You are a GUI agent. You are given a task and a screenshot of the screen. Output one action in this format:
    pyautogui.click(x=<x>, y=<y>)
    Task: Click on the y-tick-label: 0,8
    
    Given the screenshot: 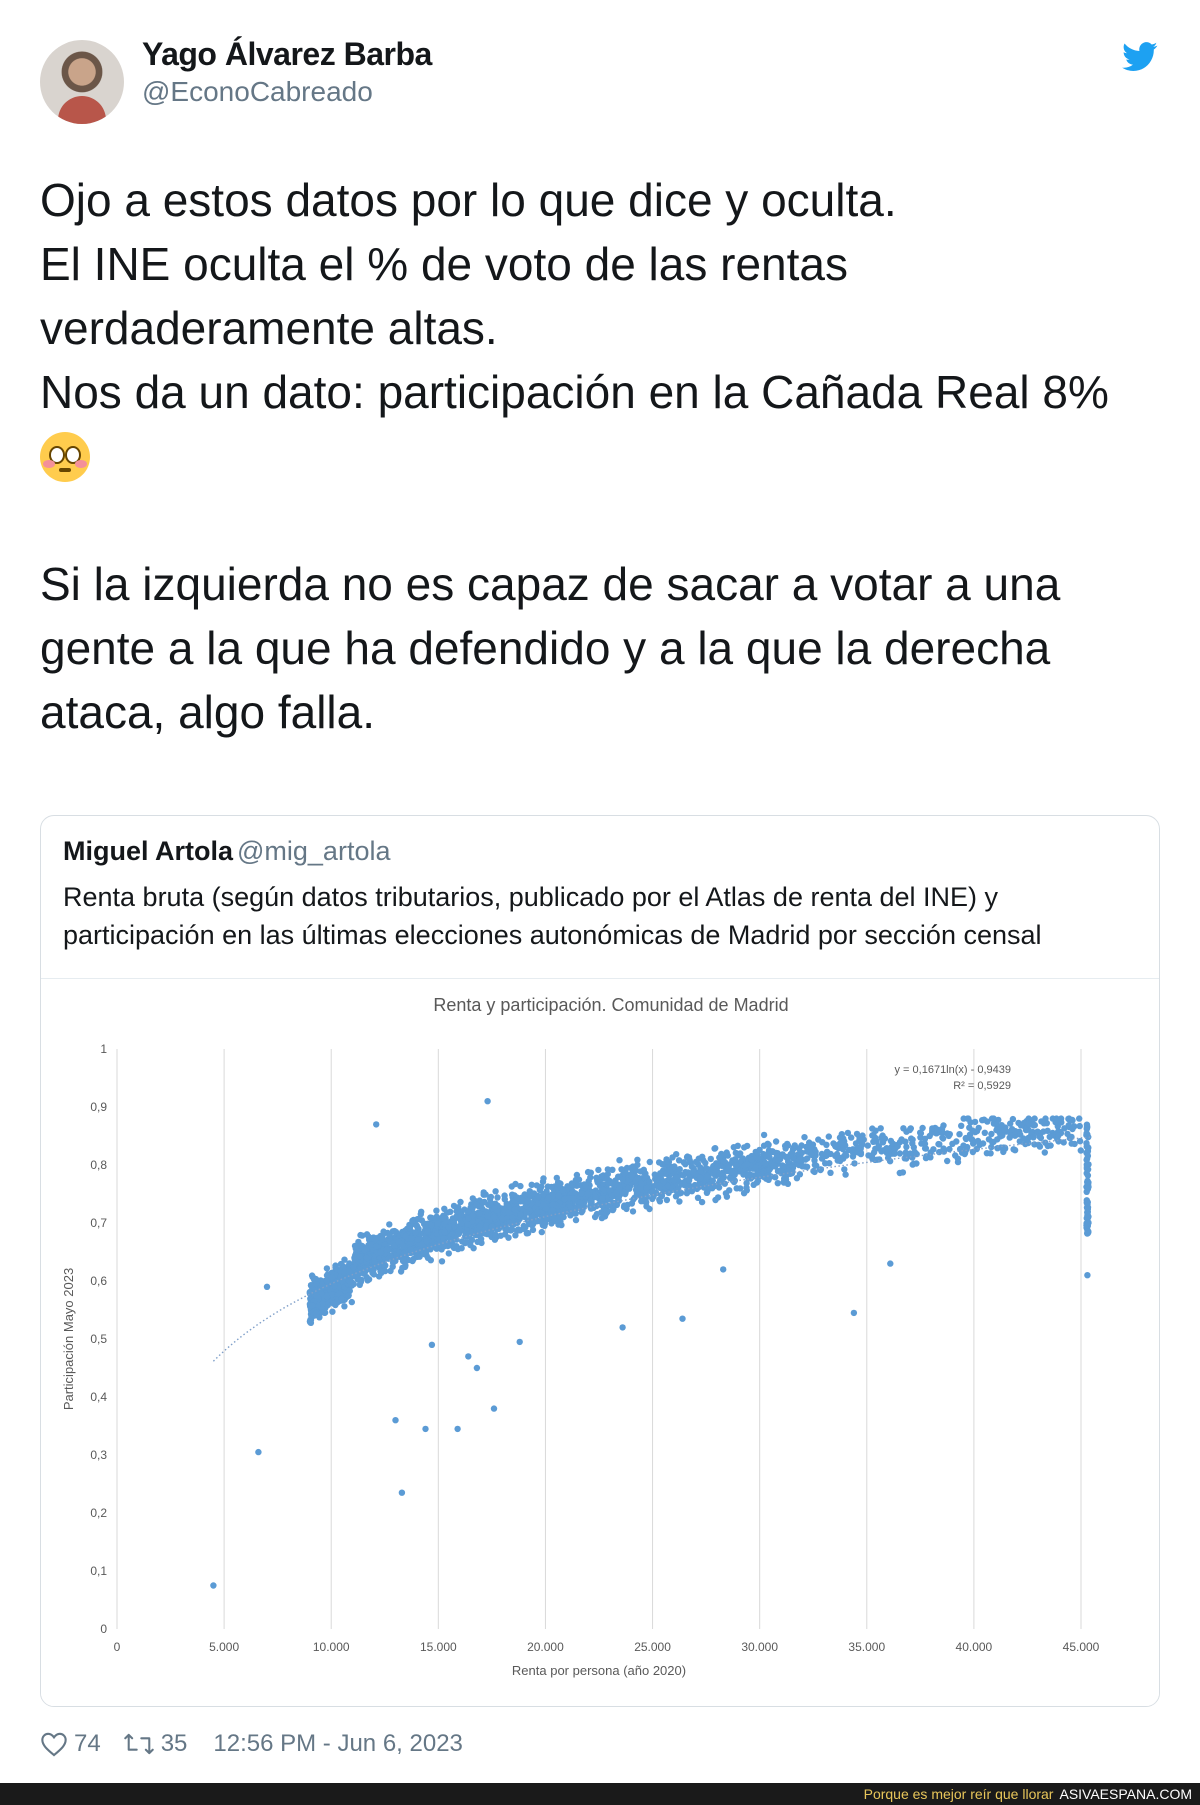 What is the action you would take?
    pyautogui.click(x=98, y=1165)
    